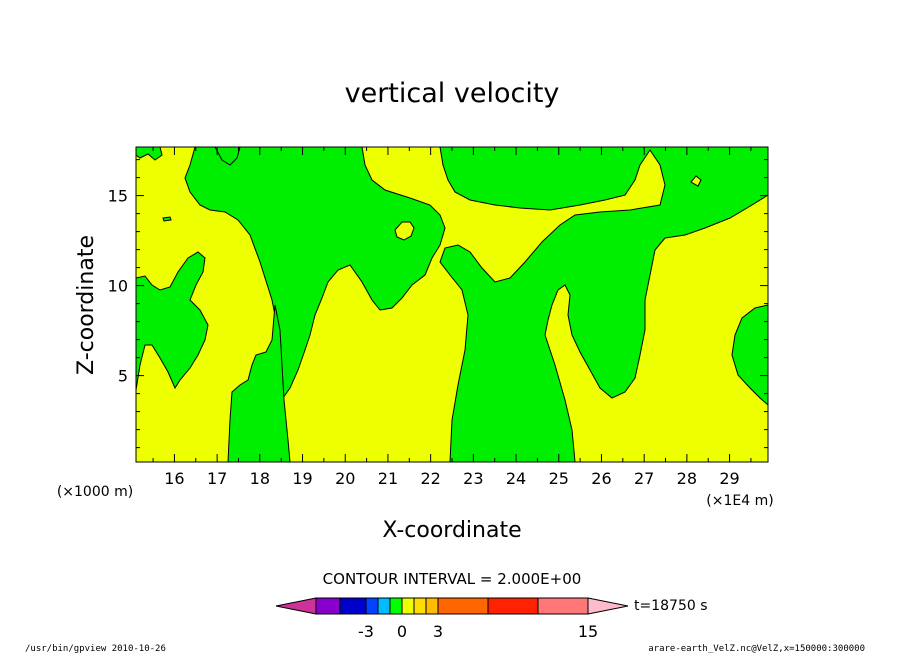 The image size is (904, 654). I want to click on colorbar-arrow-left, so click(296, 606).